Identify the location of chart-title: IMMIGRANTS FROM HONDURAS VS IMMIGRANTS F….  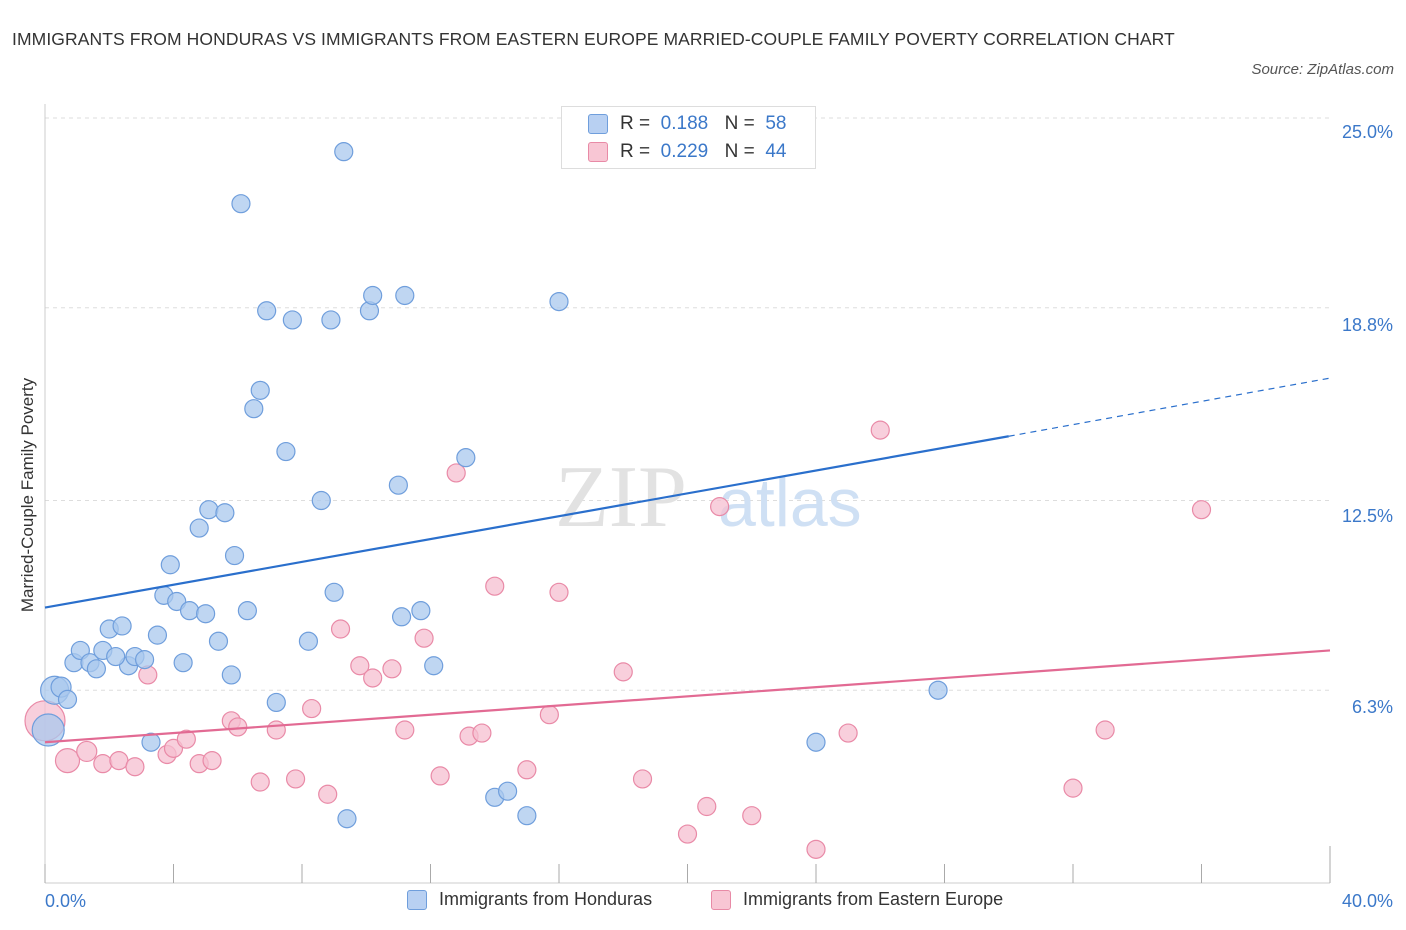
(593, 39).